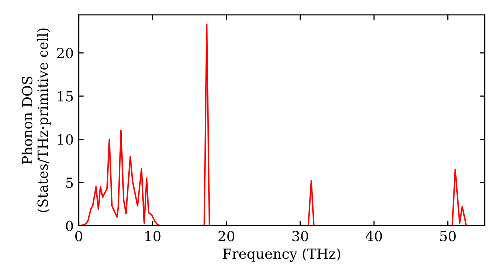 This screenshot has width=500, height=280. What do you see at coordinates (65, 53) in the screenshot?
I see `y-tick-label: 20` at bounding box center [65, 53].